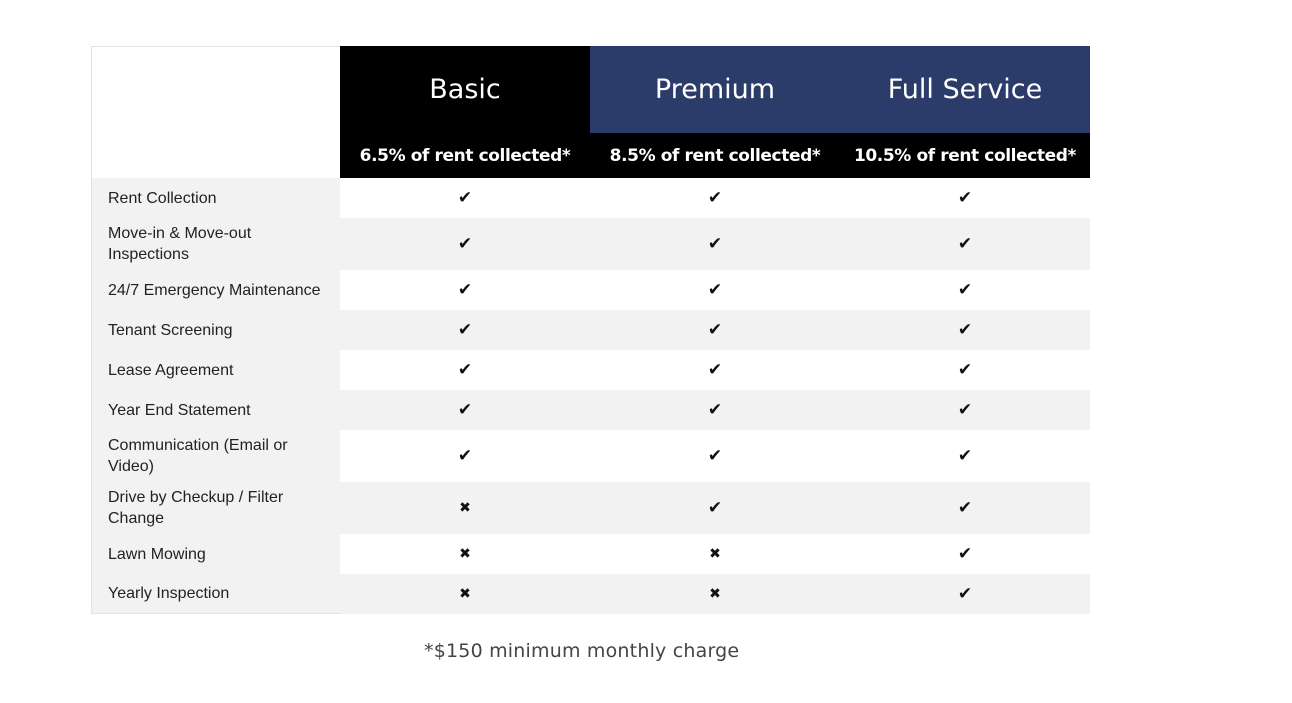  What do you see at coordinates (582, 651) in the screenshot?
I see `footnote: *$150 minimum monthly charge` at bounding box center [582, 651].